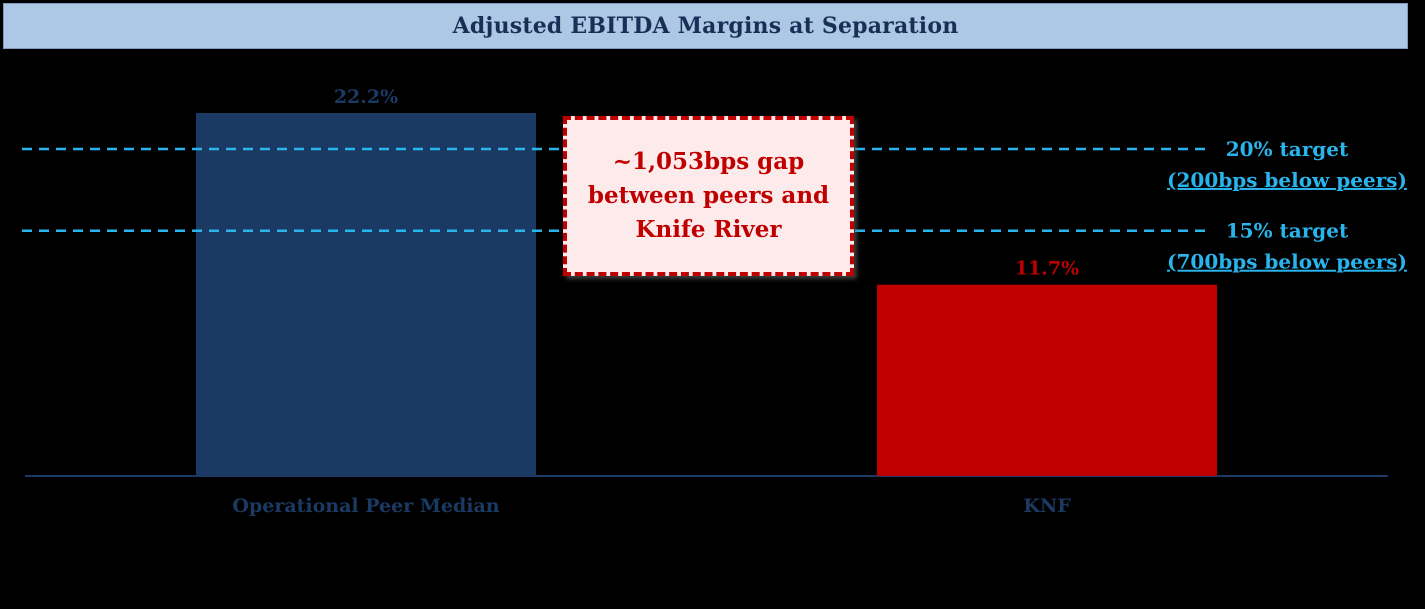 The image size is (1425, 609). I want to click on category-label-peer-median: Operational Peer Median, so click(365, 506).